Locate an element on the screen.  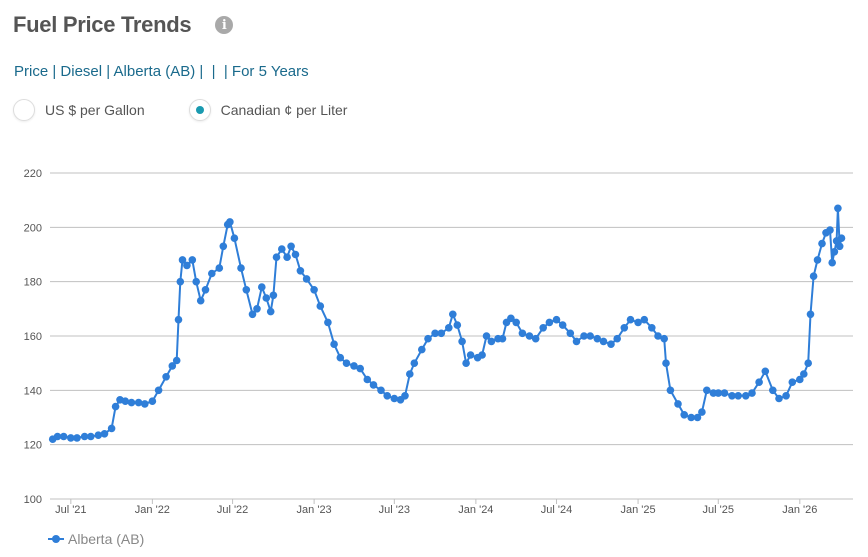
radio-cad-liter is located at coordinates (199, 110).